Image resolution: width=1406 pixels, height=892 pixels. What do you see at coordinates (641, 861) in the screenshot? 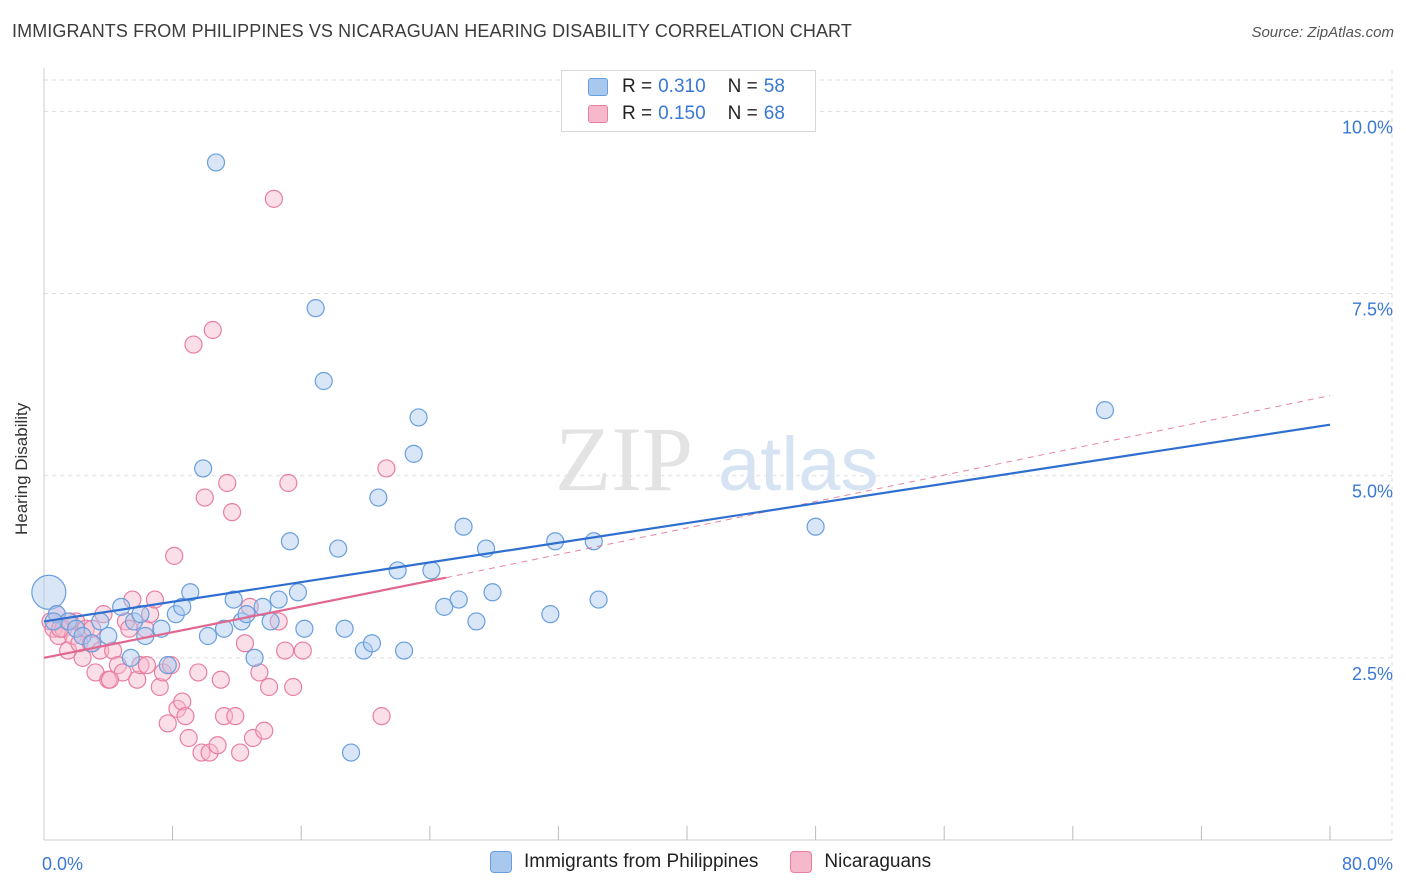
I see `legend-label: Immigrants from Philippines` at bounding box center [641, 861].